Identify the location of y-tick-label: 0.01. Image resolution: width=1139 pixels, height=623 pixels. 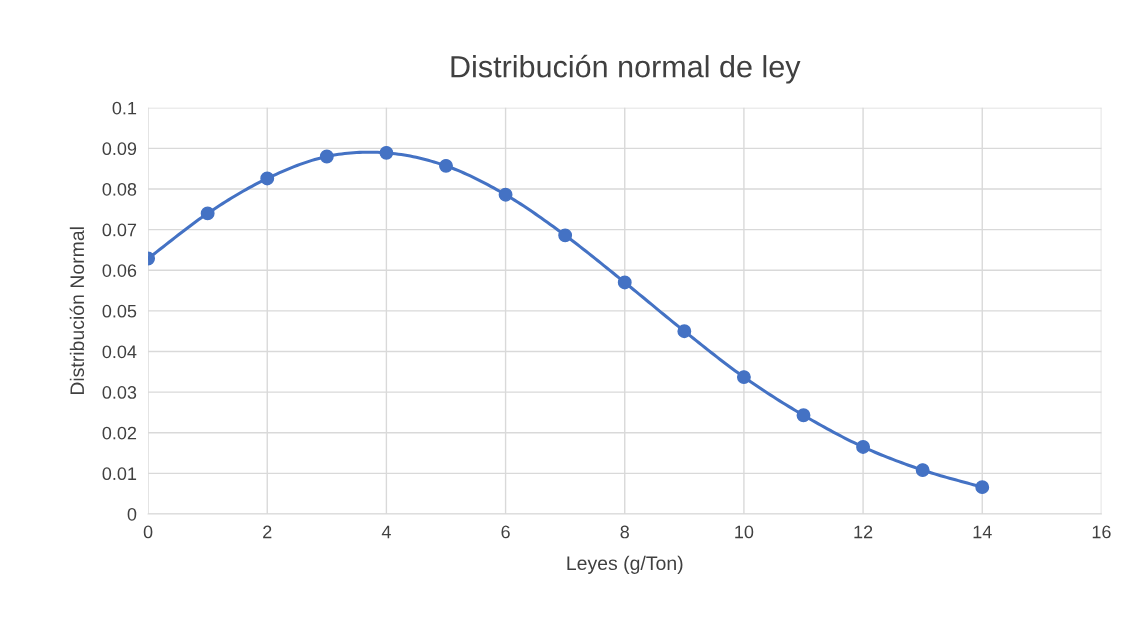
(119, 474).